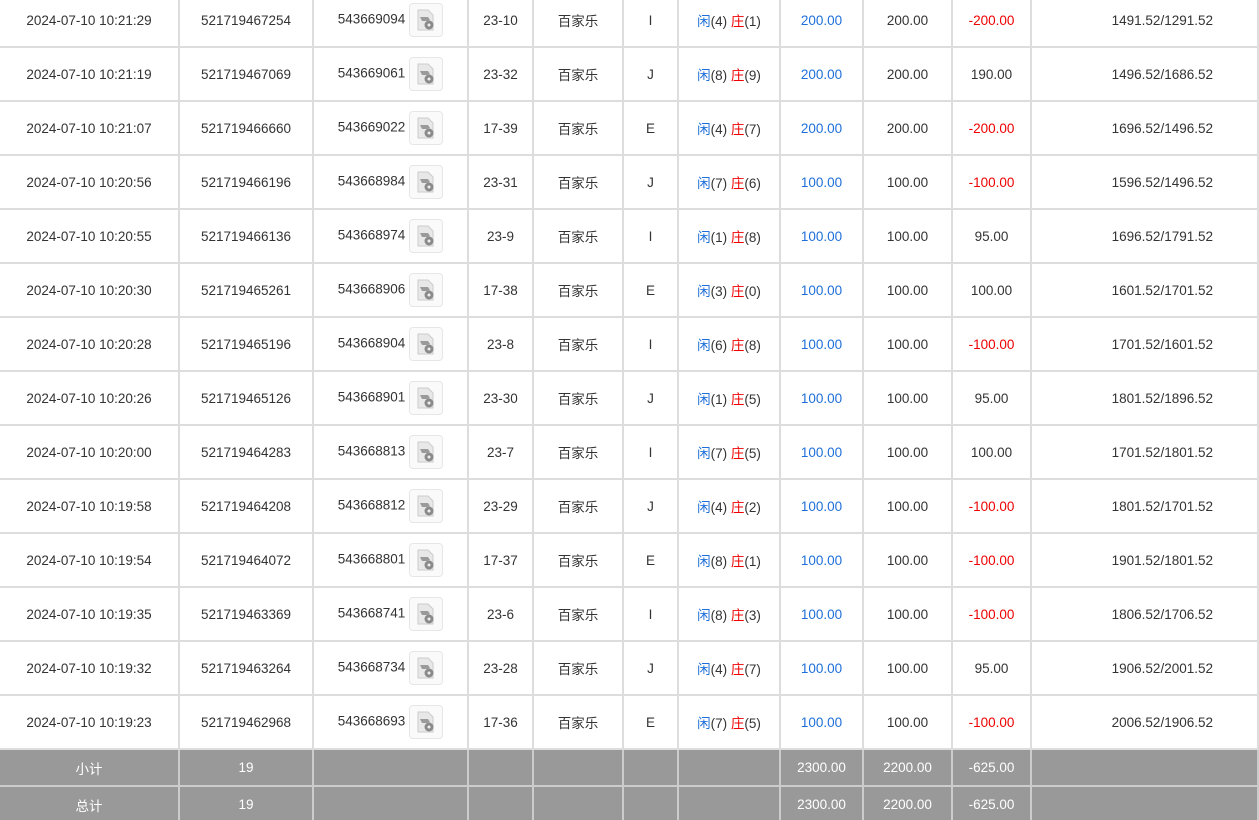  I want to click on banker-score: 7, so click(752, 669).